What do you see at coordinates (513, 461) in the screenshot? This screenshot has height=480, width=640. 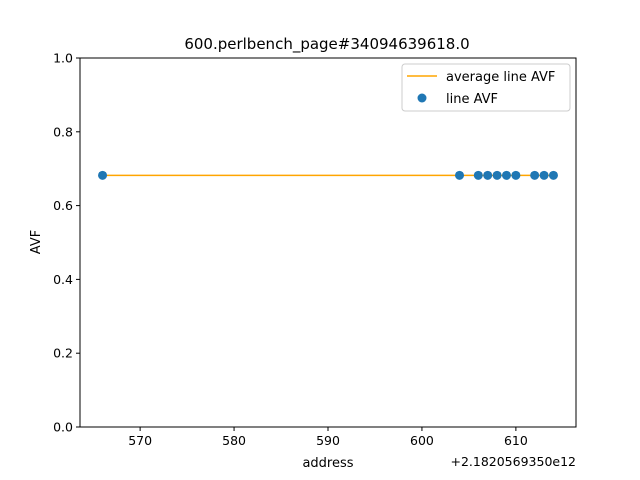 I see `x-axis-offset-text: +2.1820569350e12` at bounding box center [513, 461].